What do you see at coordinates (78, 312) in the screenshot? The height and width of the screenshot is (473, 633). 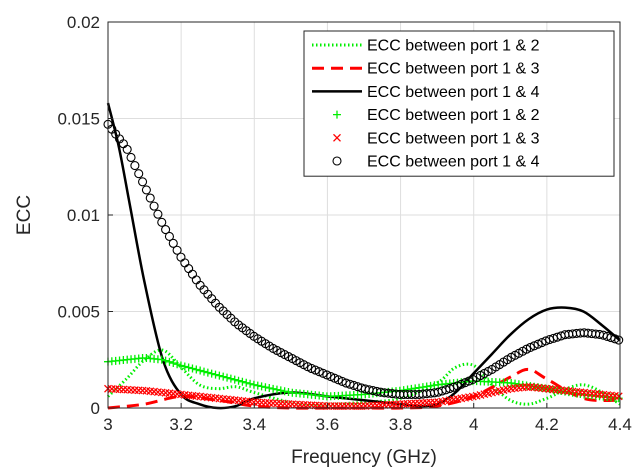 I see `y-tick-label: 0.005` at bounding box center [78, 312].